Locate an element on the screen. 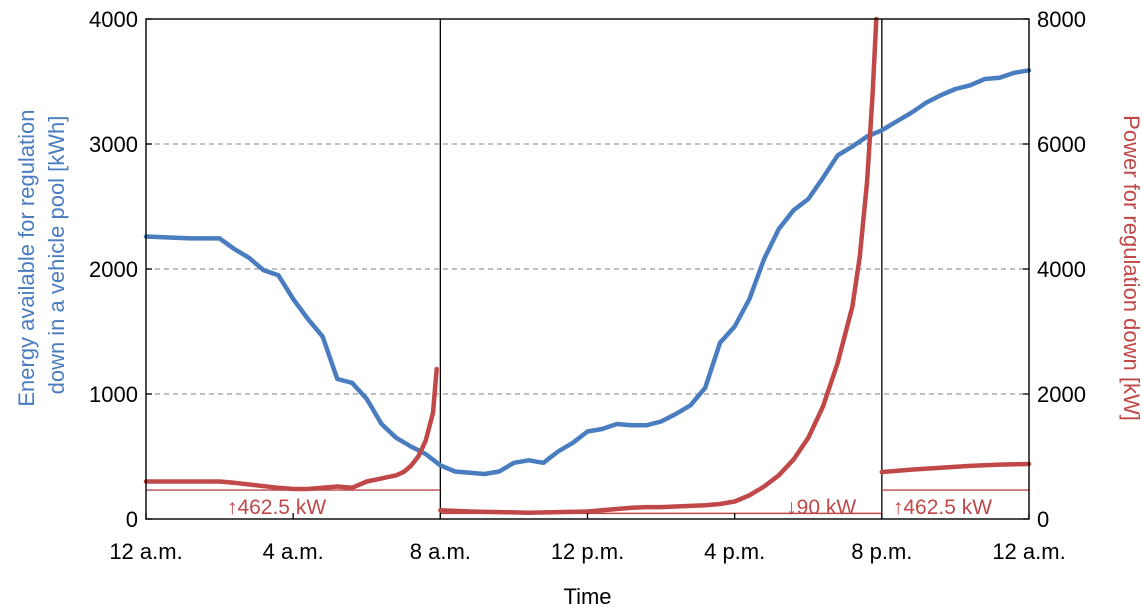 This screenshot has width=1142, height=607. y-right-tick-label: 2000 is located at coordinates (1061, 394).